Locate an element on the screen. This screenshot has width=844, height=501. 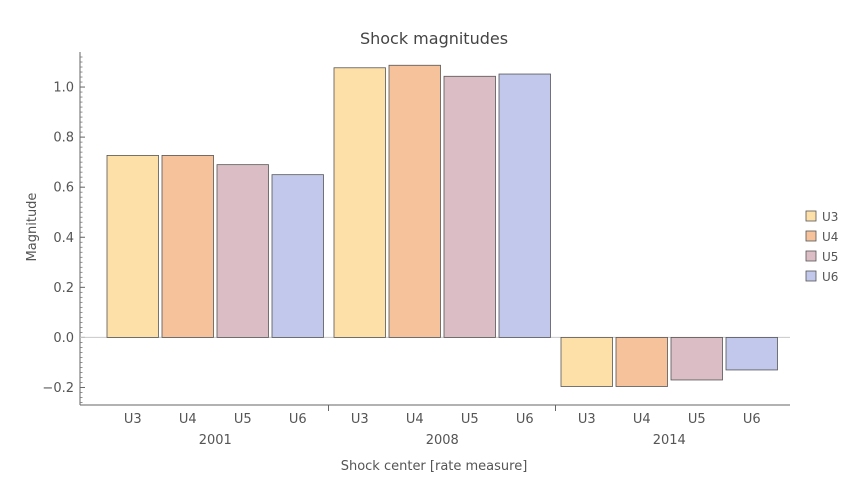
y-tick-label: 1.0 is located at coordinates (63, 88).